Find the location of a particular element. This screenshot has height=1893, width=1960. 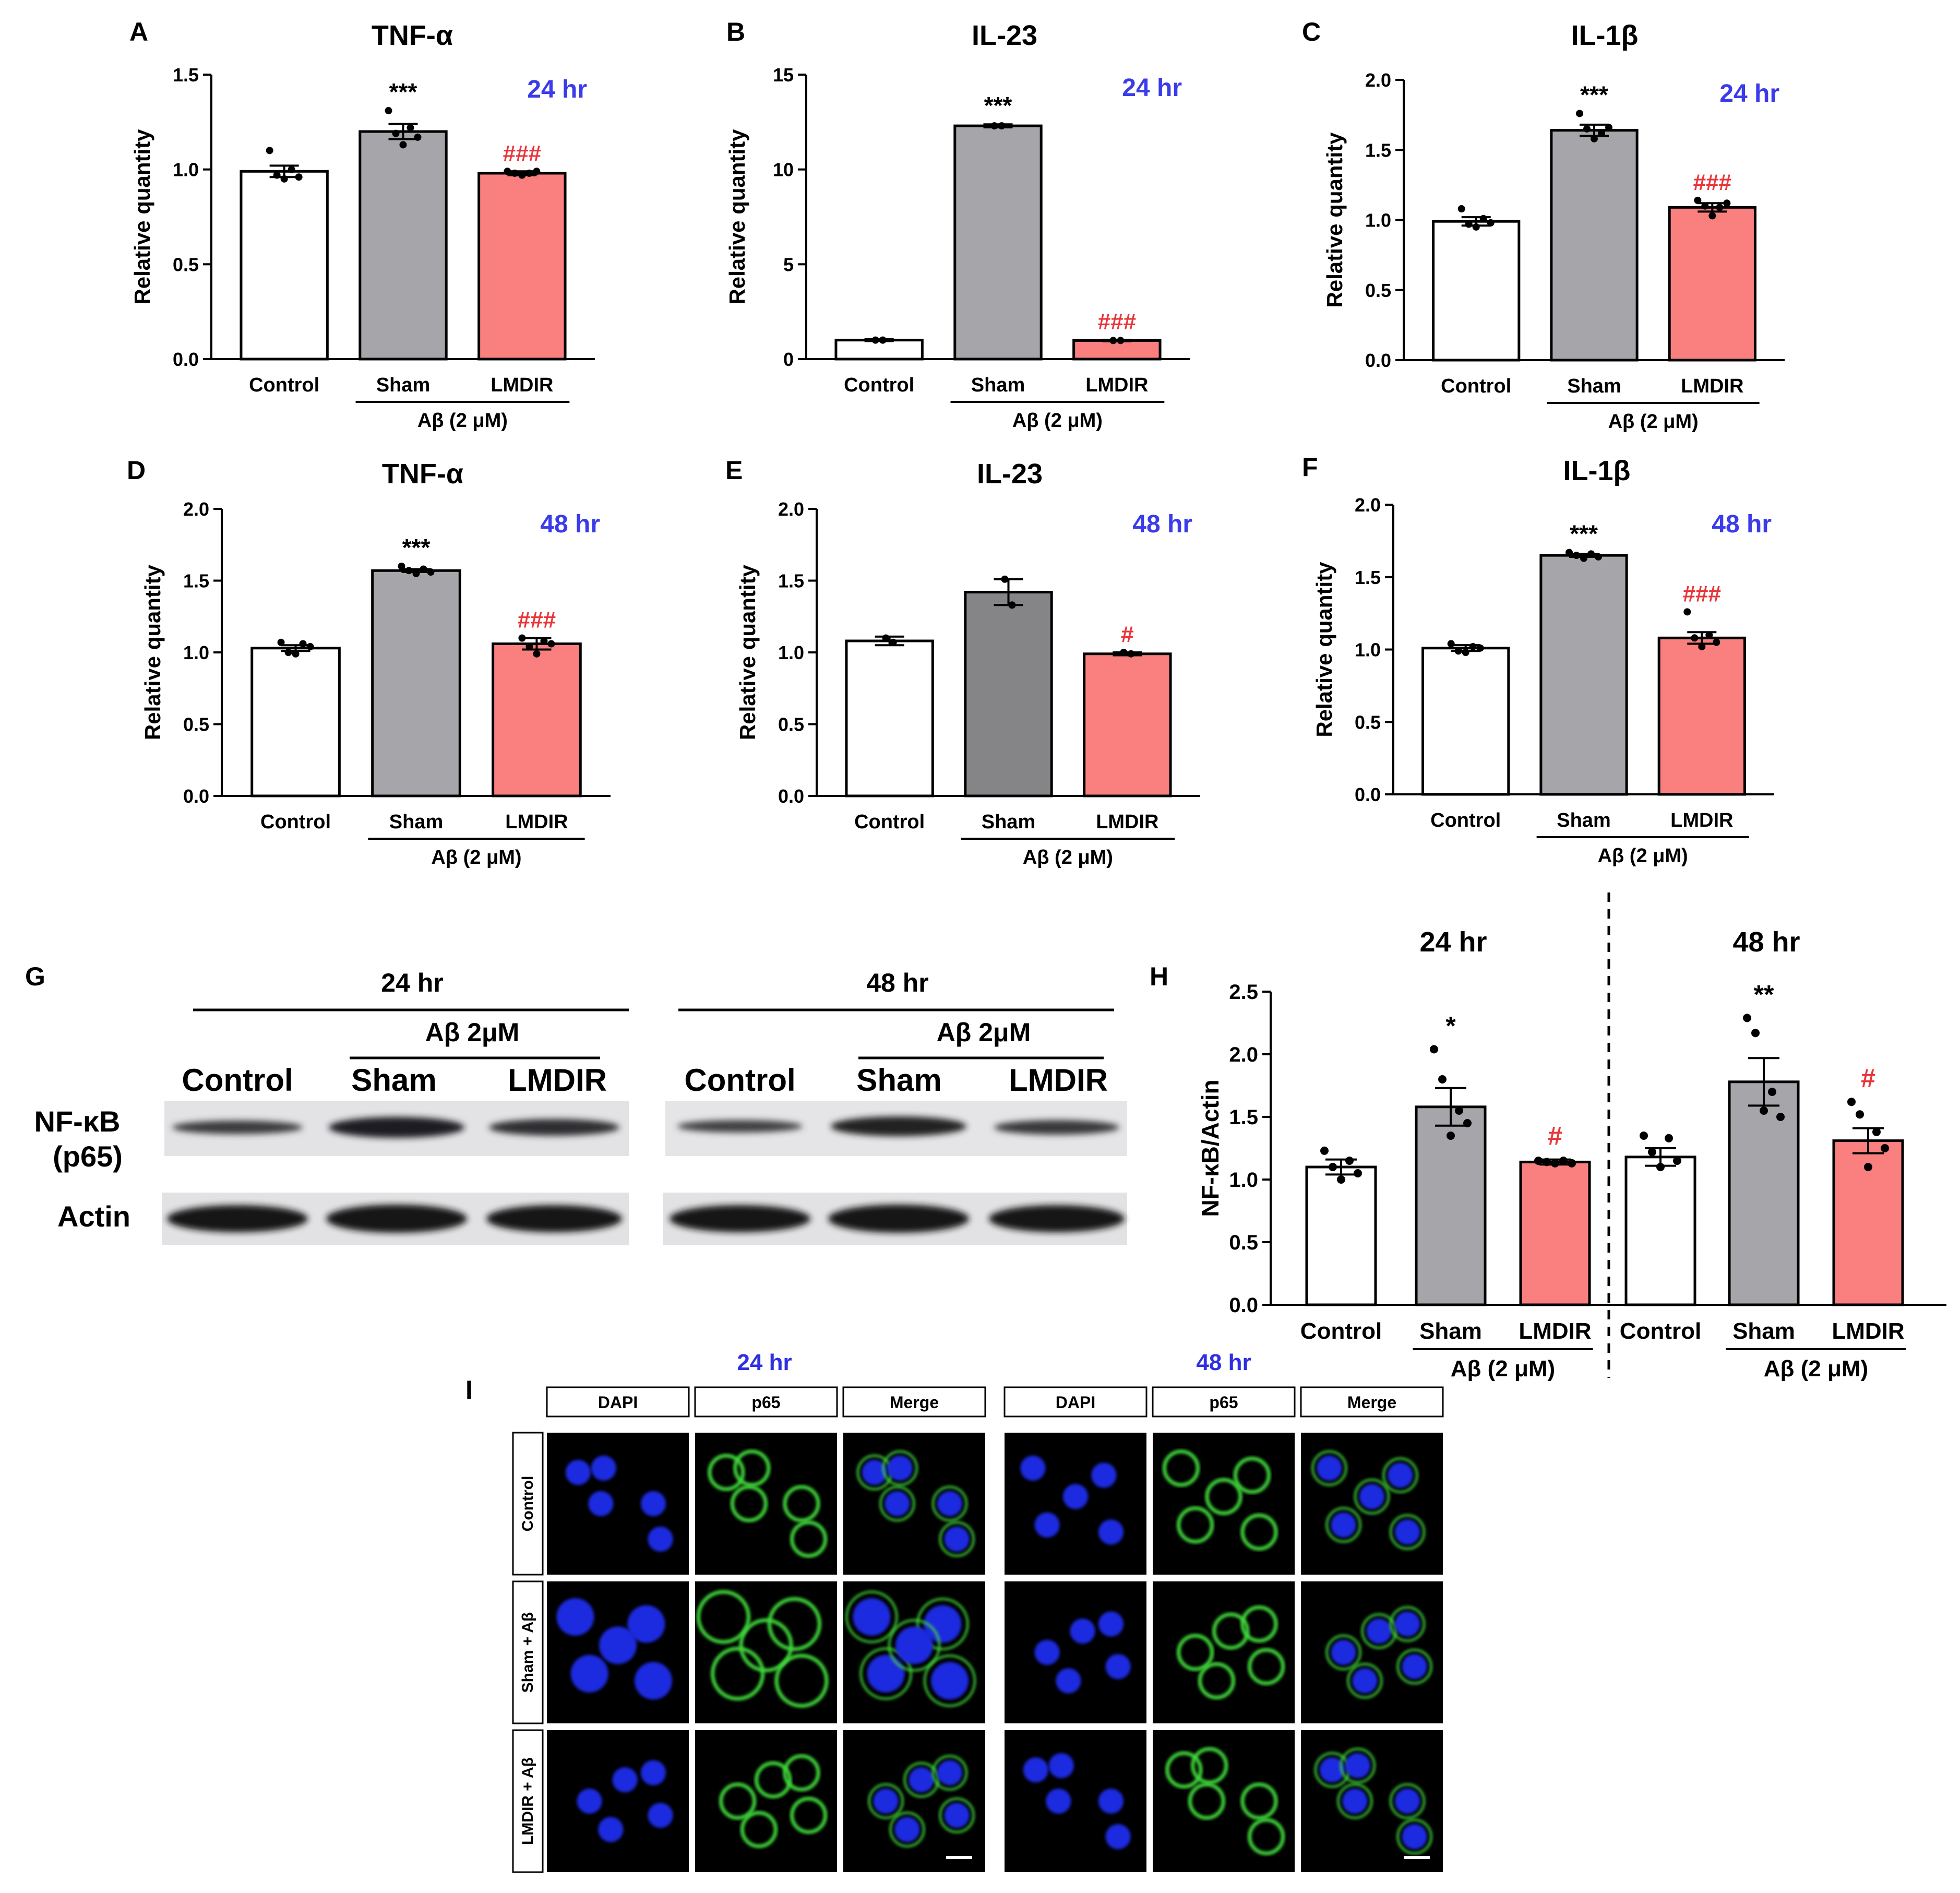

significance-mark: ### is located at coordinates (1702, 593).